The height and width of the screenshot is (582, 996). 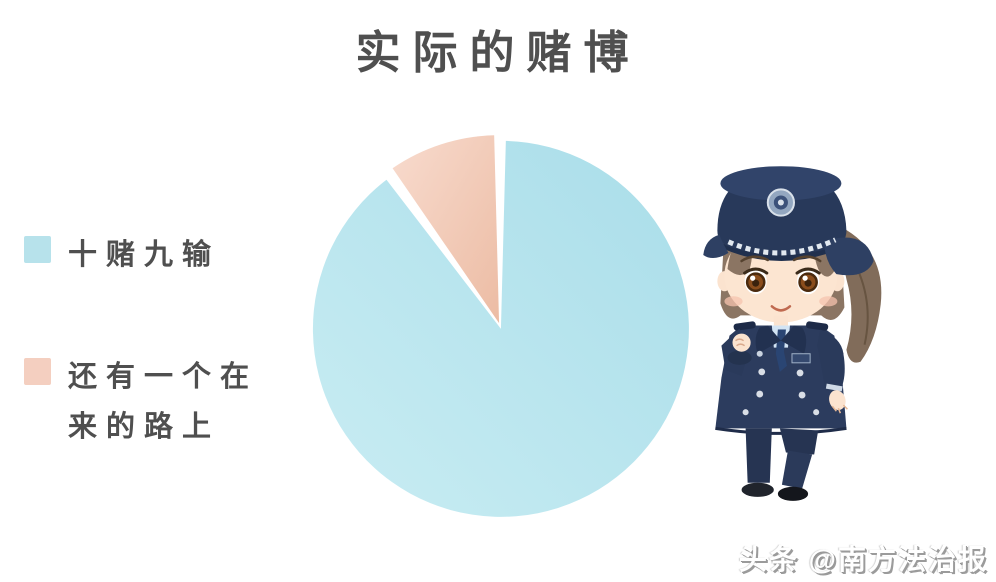 What do you see at coordinates (863, 559) in the screenshot?
I see `watermark: 头条 @南方法治报` at bounding box center [863, 559].